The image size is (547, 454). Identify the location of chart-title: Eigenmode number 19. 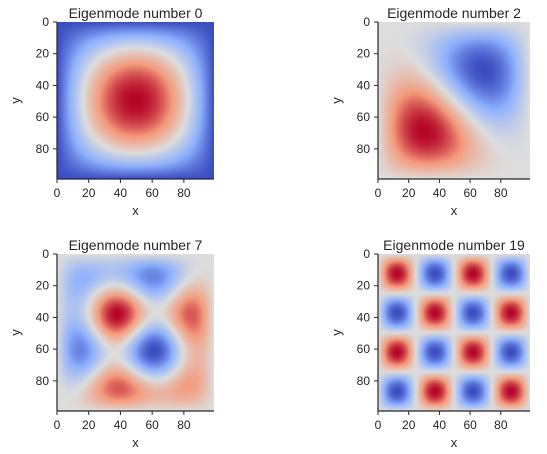
(454, 245).